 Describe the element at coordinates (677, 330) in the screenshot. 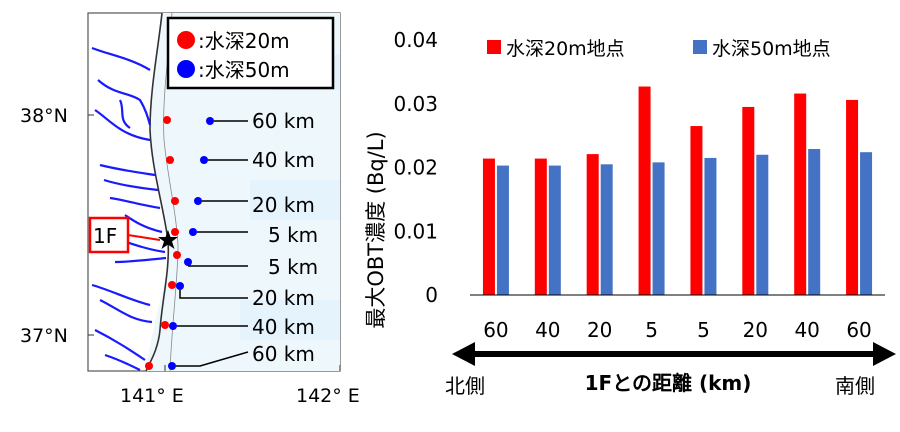

I see `x-axis: 60 40 20 5 5 20 40 60` at that location.